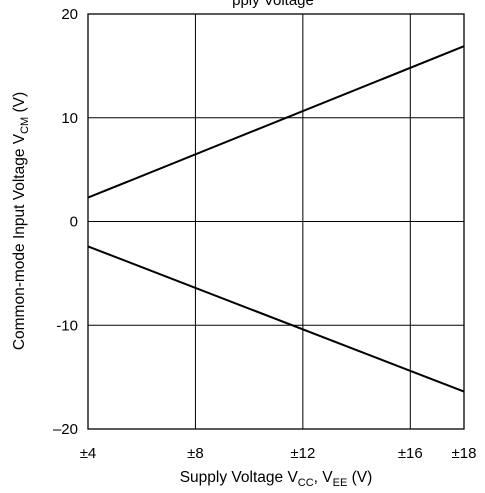 The width and height of the screenshot is (485, 493). I want to click on y-tick-label: –20, so click(65, 429).